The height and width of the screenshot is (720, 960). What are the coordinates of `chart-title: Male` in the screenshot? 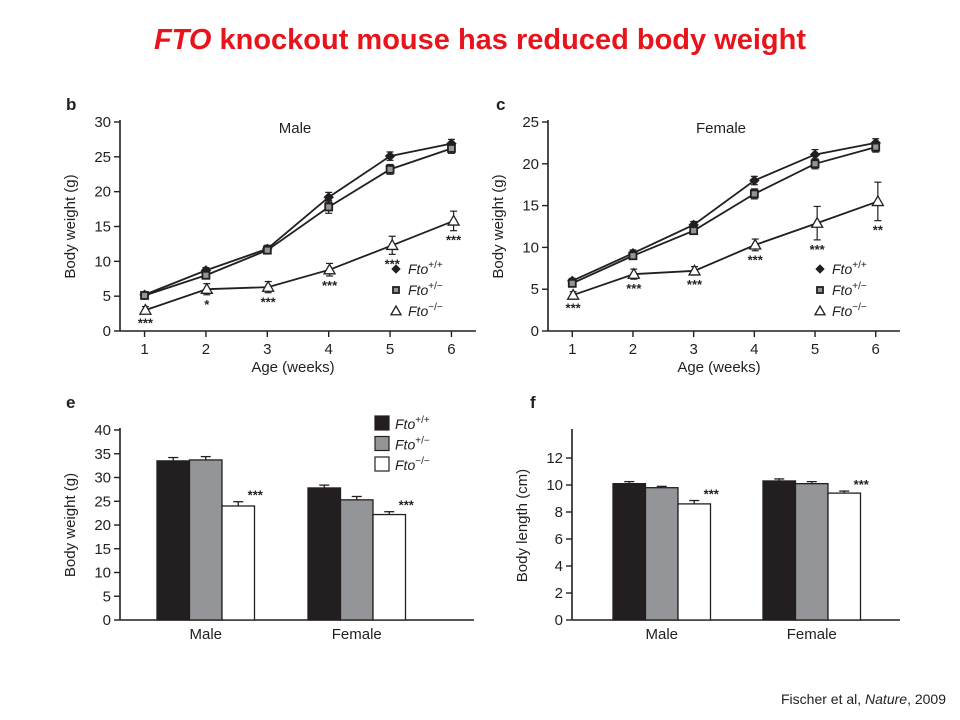 It's located at (295, 128).